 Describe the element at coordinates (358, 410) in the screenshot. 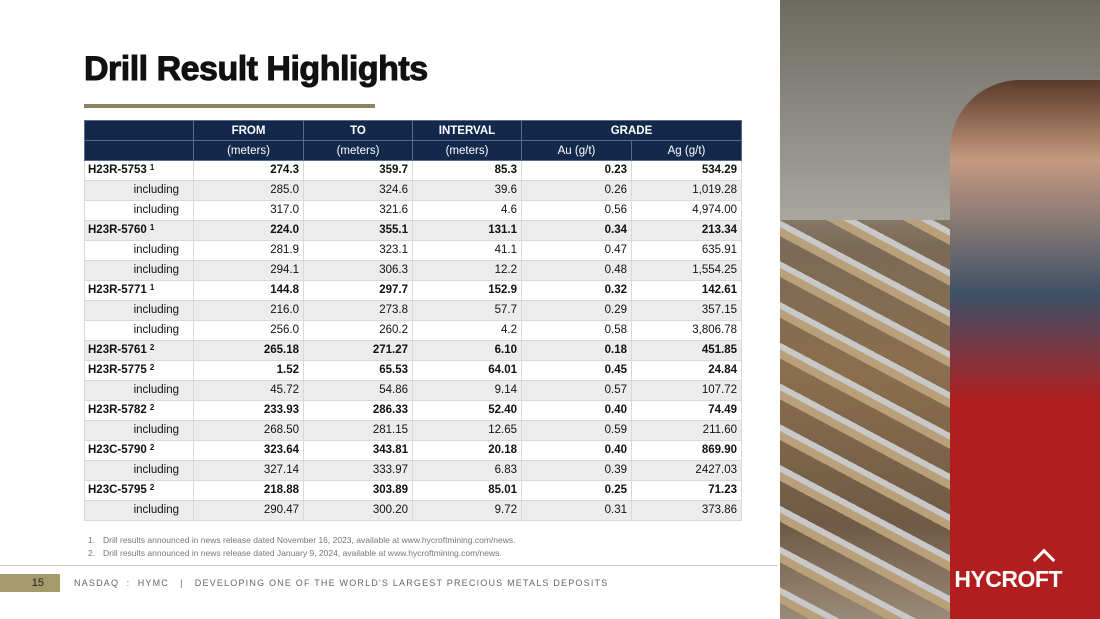

I see `to-cell: 286.33` at that location.